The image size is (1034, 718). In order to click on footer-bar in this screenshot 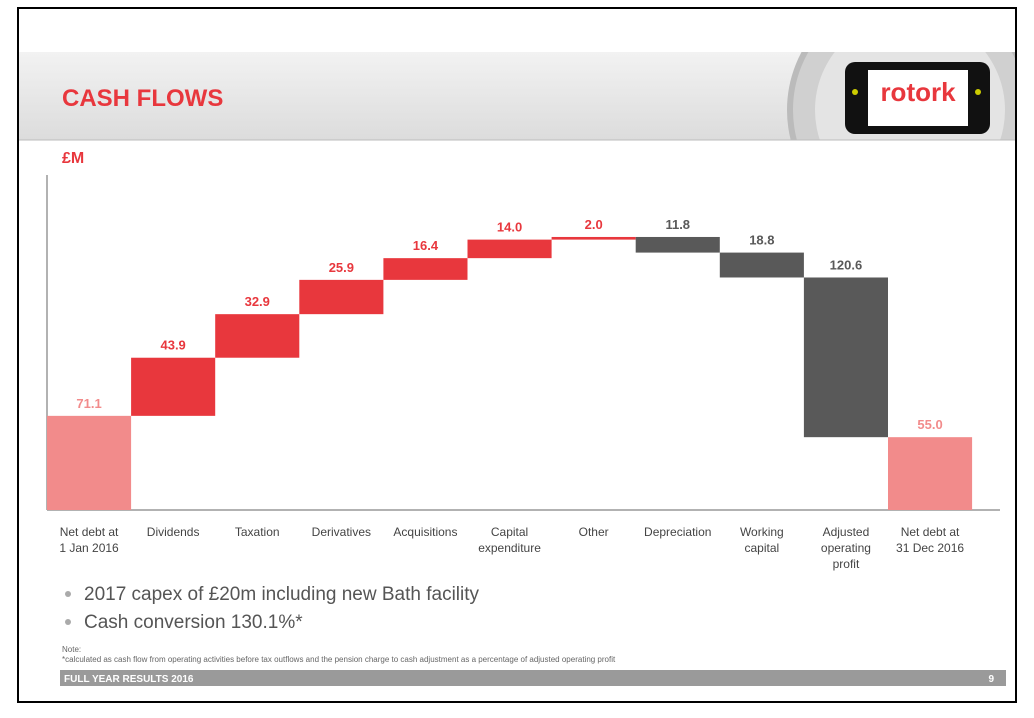, I will do `click(533, 678)`.